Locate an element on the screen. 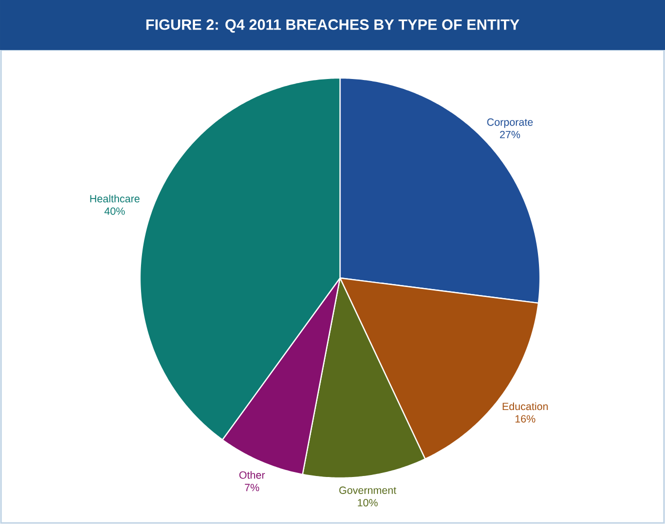  data-label: 27% is located at coordinates (510, 134).